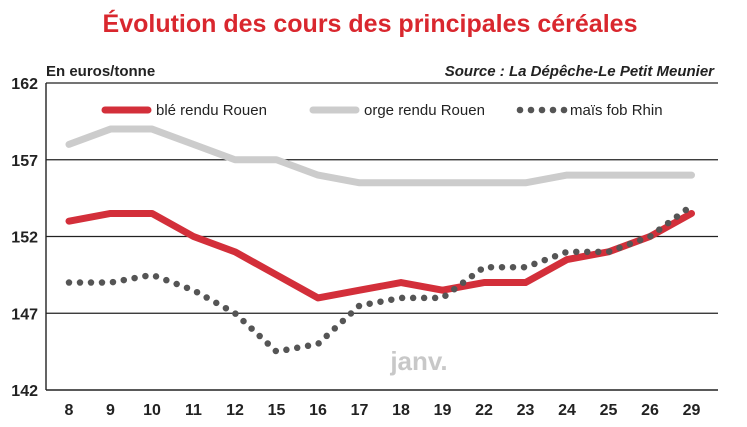  Describe the element at coordinates (526, 410) in the screenshot. I see `x-tick-label: 23` at that location.